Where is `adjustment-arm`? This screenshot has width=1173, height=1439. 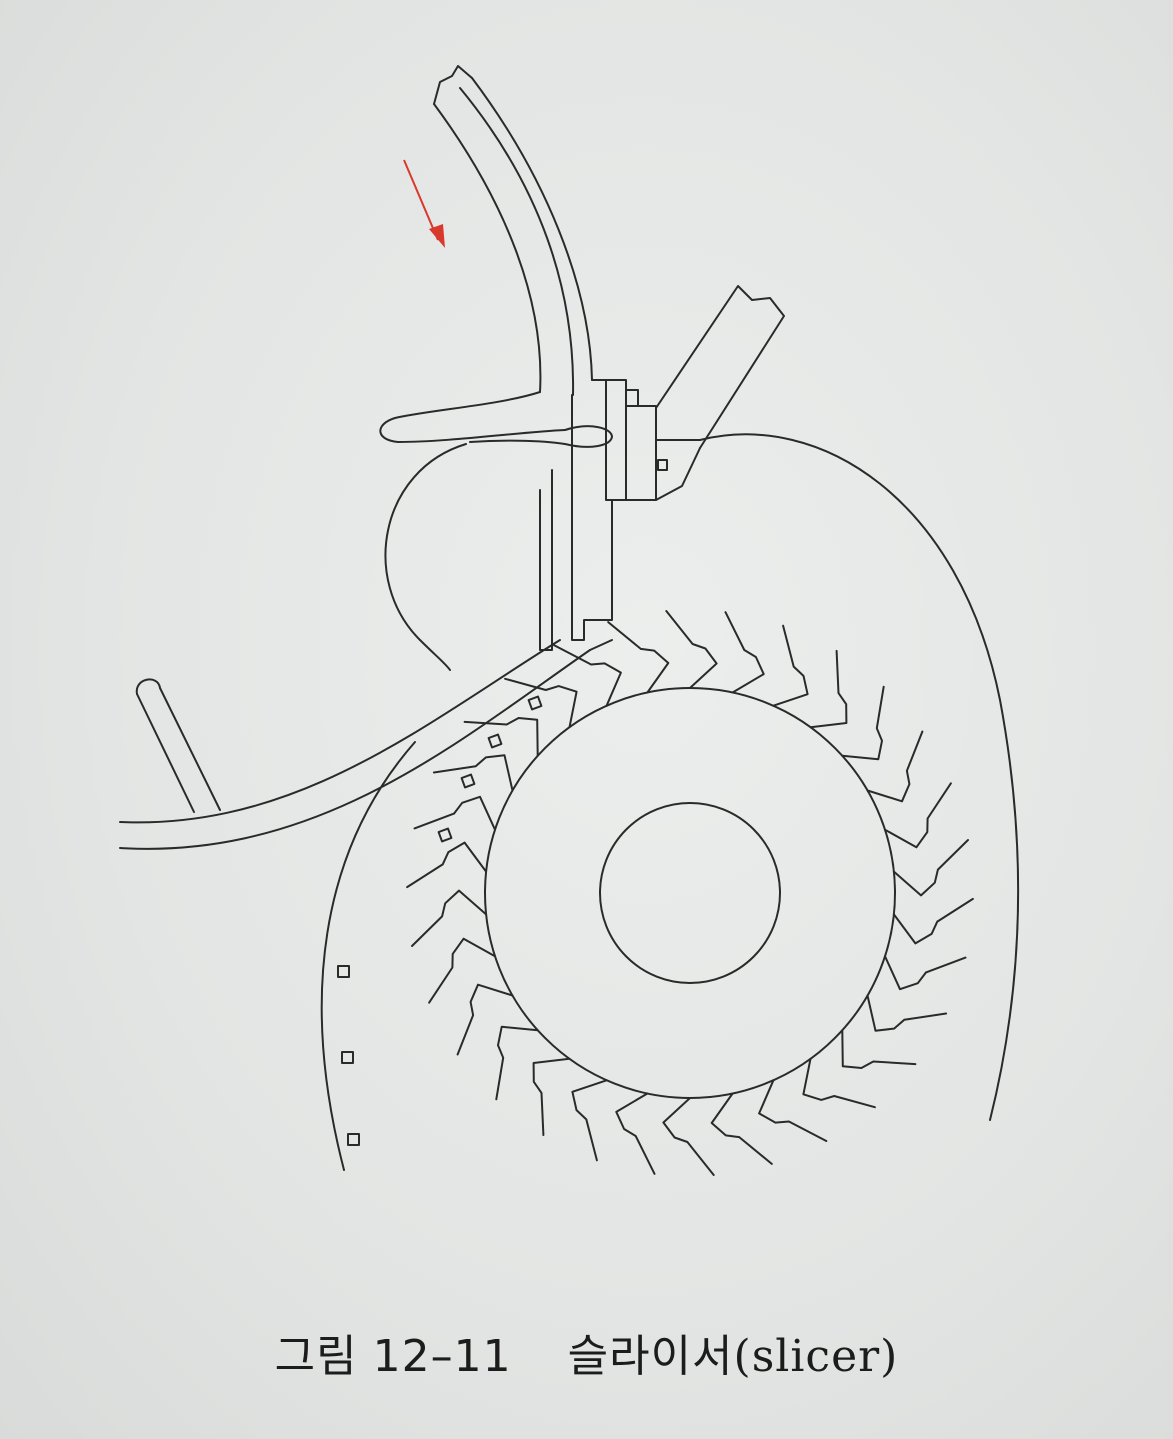 adjustment-arm is located at coordinates (720, 393).